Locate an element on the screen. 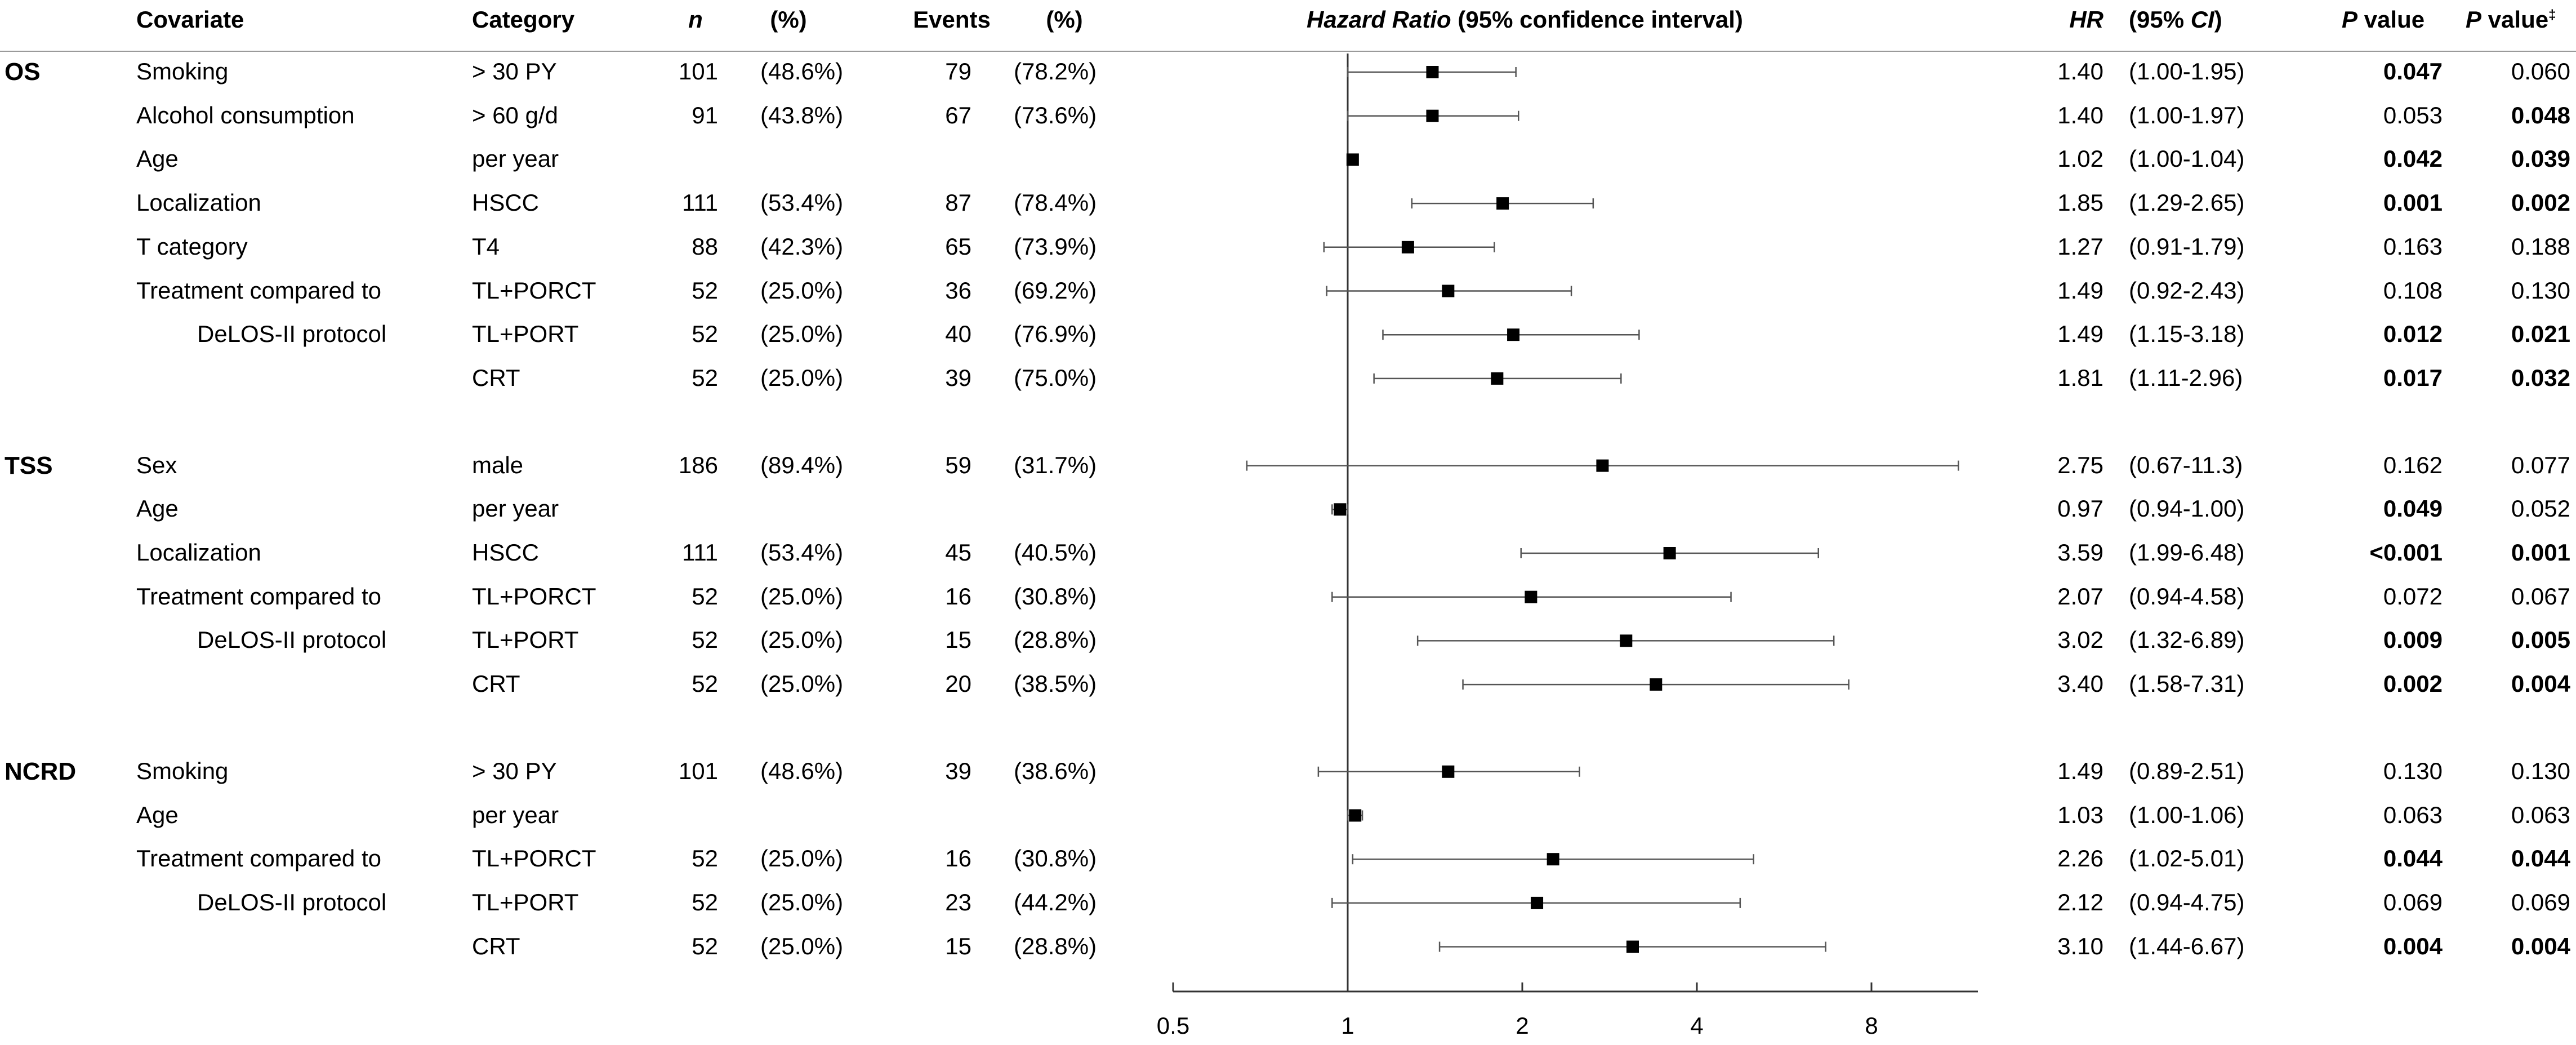 The width and height of the screenshot is (2576, 1045). ci-value: (1.32-6.89) is located at coordinates (2187, 640).